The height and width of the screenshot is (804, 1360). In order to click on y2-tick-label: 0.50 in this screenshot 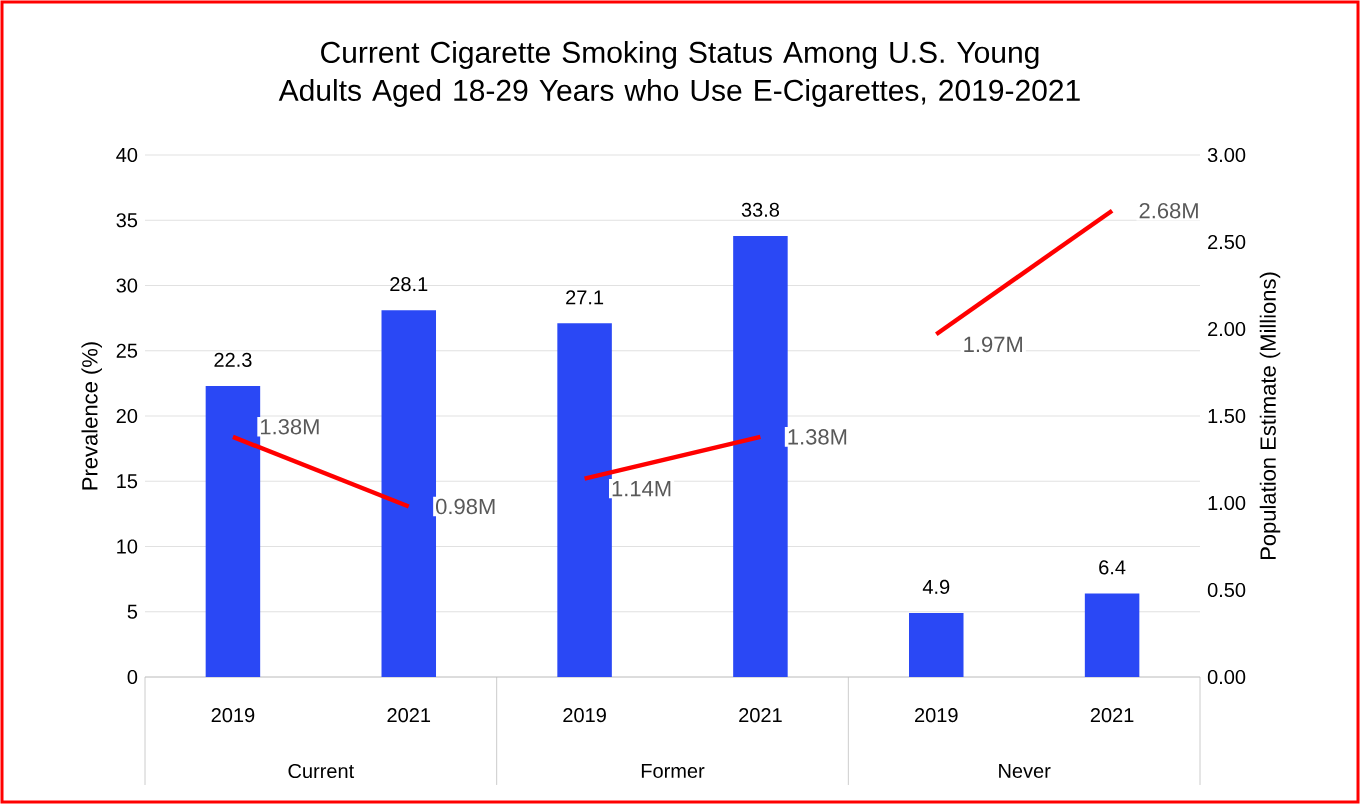, I will do `click(1226, 590)`.